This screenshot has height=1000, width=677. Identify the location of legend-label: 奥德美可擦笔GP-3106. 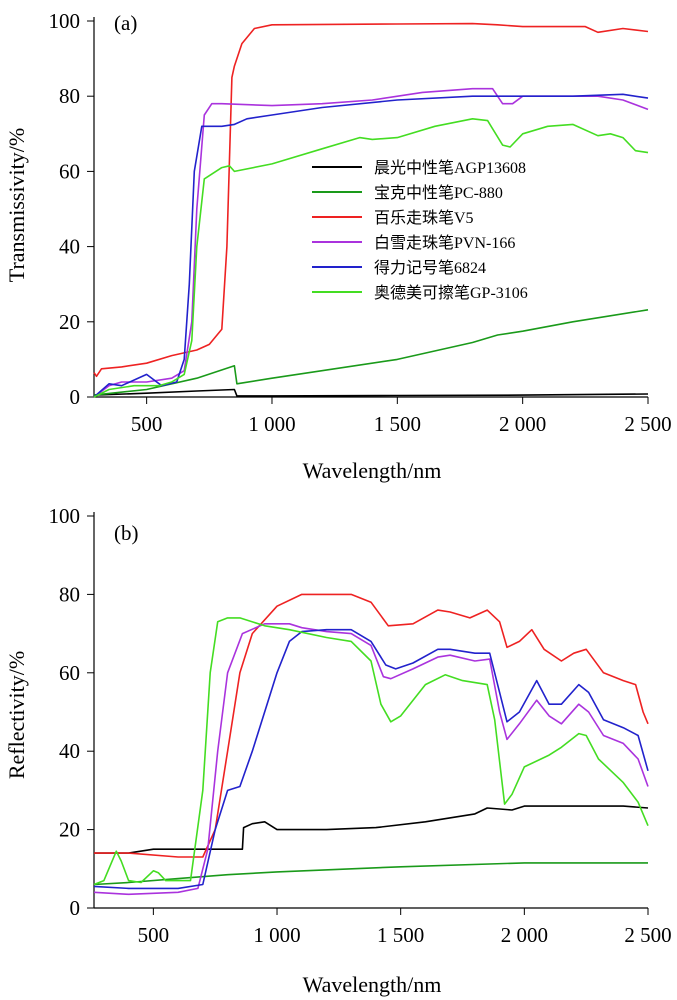
(451, 293).